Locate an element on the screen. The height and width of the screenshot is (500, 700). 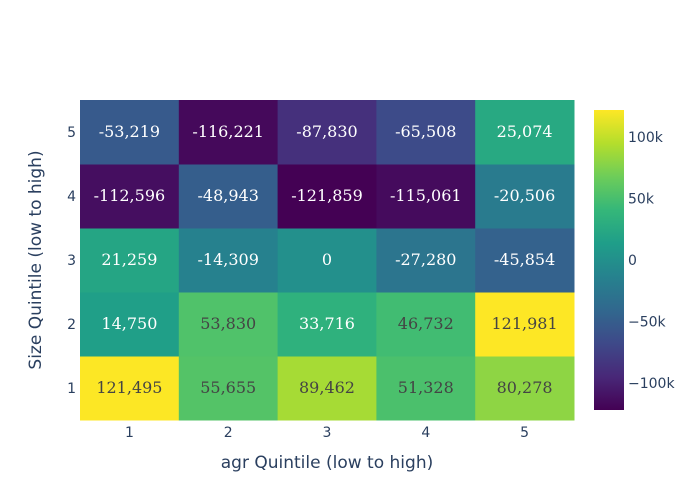
cell-label: -45,854 is located at coordinates (524, 259).